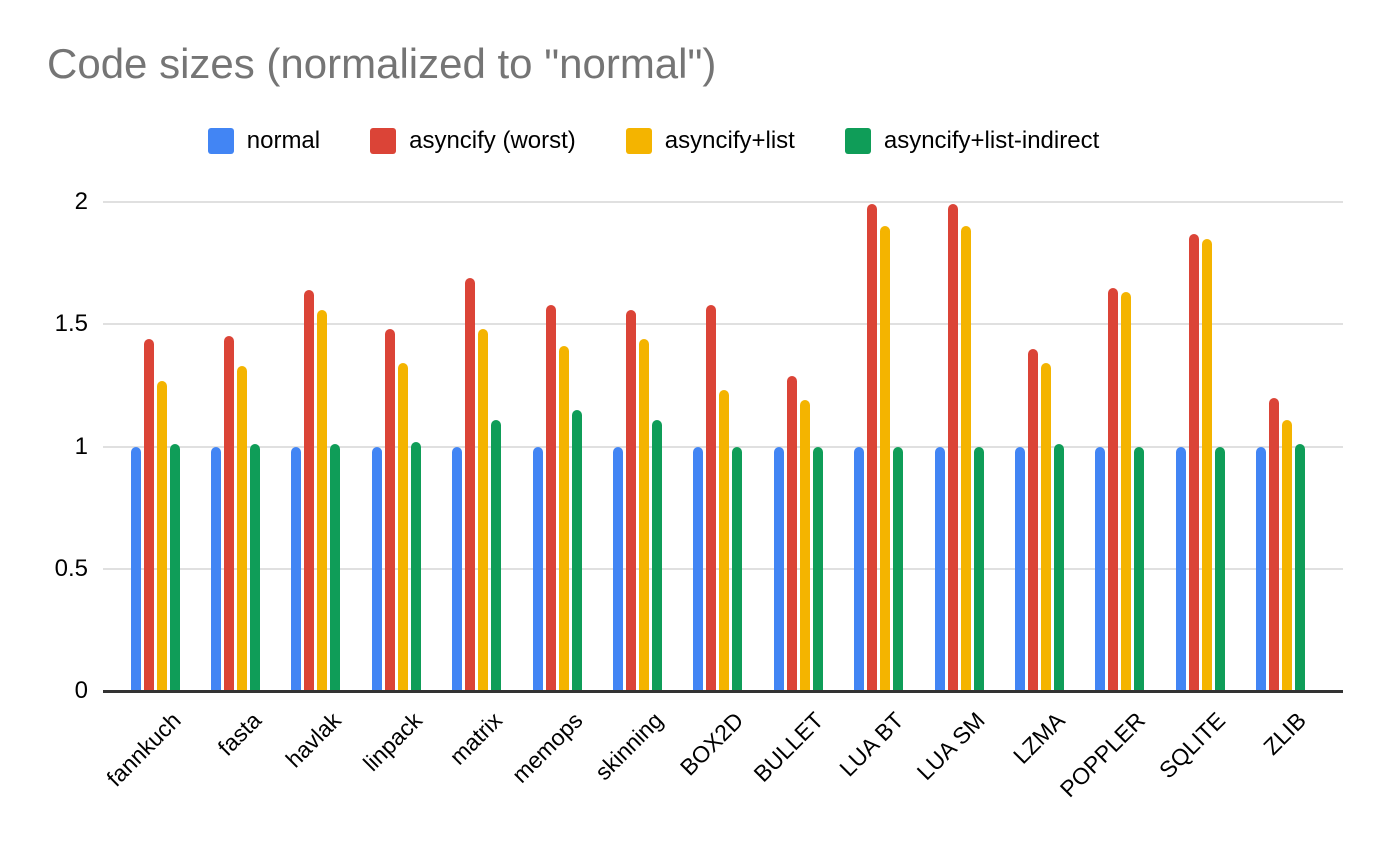 Image resolution: width=1379 pixels, height=852 pixels. Describe the element at coordinates (788, 747) in the screenshot. I see `x-axis-category-label: BULLET` at that location.